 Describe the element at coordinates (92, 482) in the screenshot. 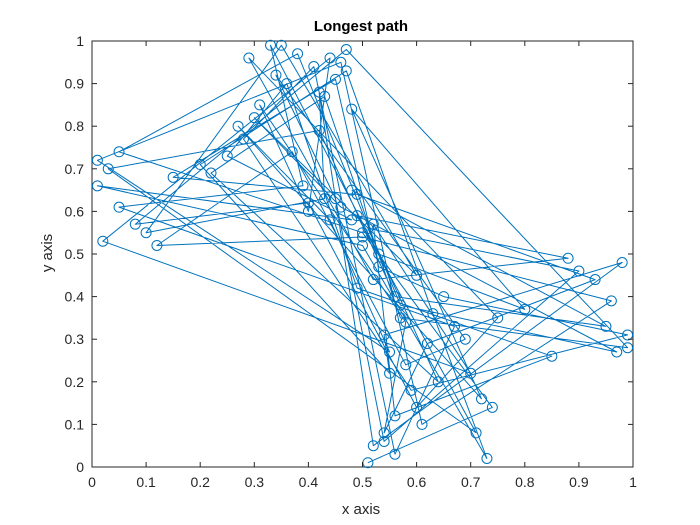

I see `x-tick-label: 0` at that location.